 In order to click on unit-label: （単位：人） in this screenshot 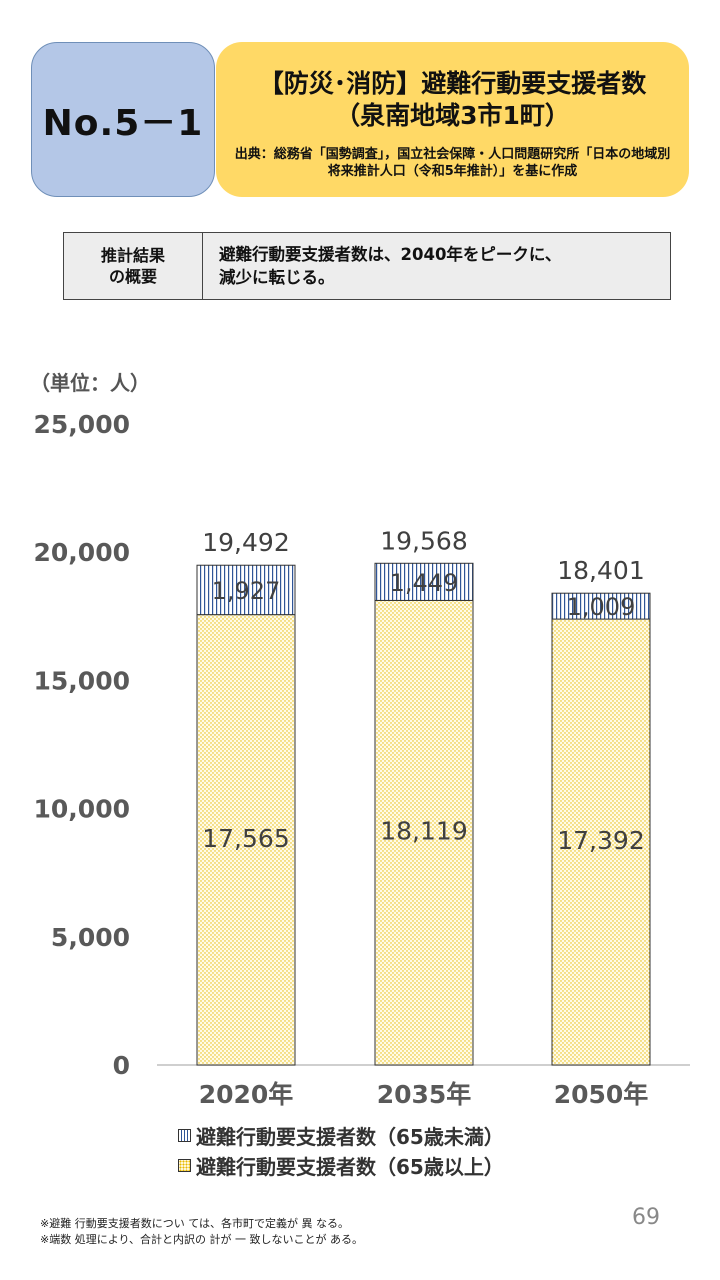, I will do `click(90, 383)`.